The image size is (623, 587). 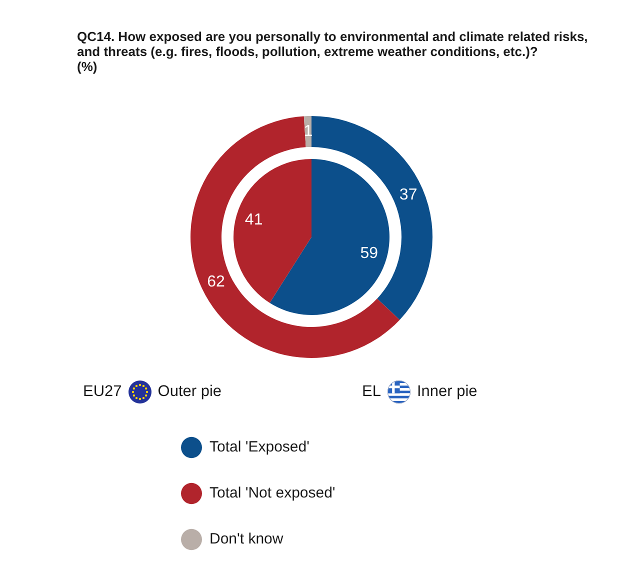 What do you see at coordinates (447, 392) in the screenshot?
I see `text: Inner pie` at bounding box center [447, 392].